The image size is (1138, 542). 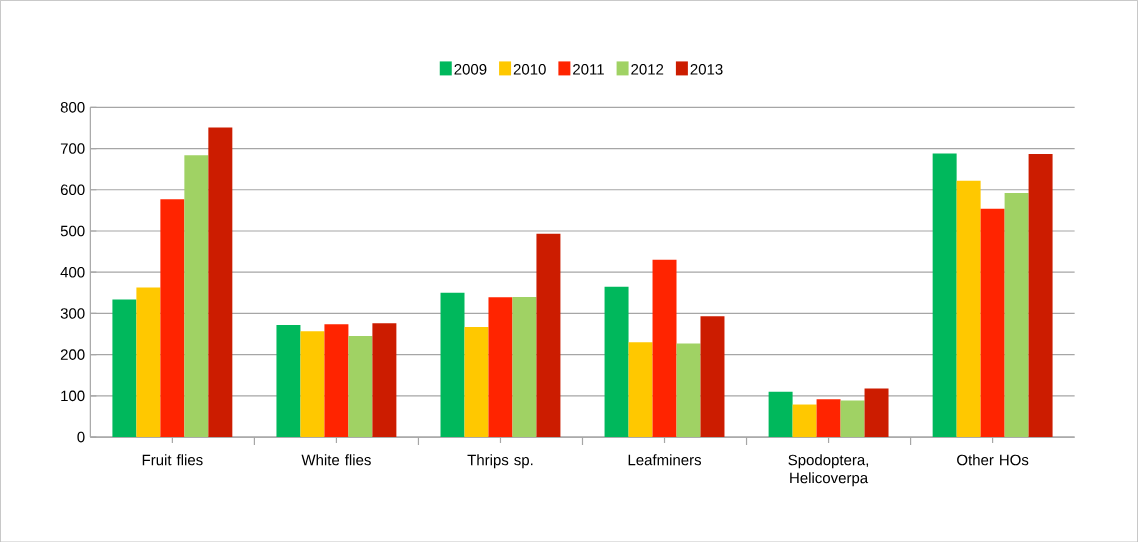 What do you see at coordinates (81, 437) in the screenshot?
I see `y-tick-label: 0` at bounding box center [81, 437].